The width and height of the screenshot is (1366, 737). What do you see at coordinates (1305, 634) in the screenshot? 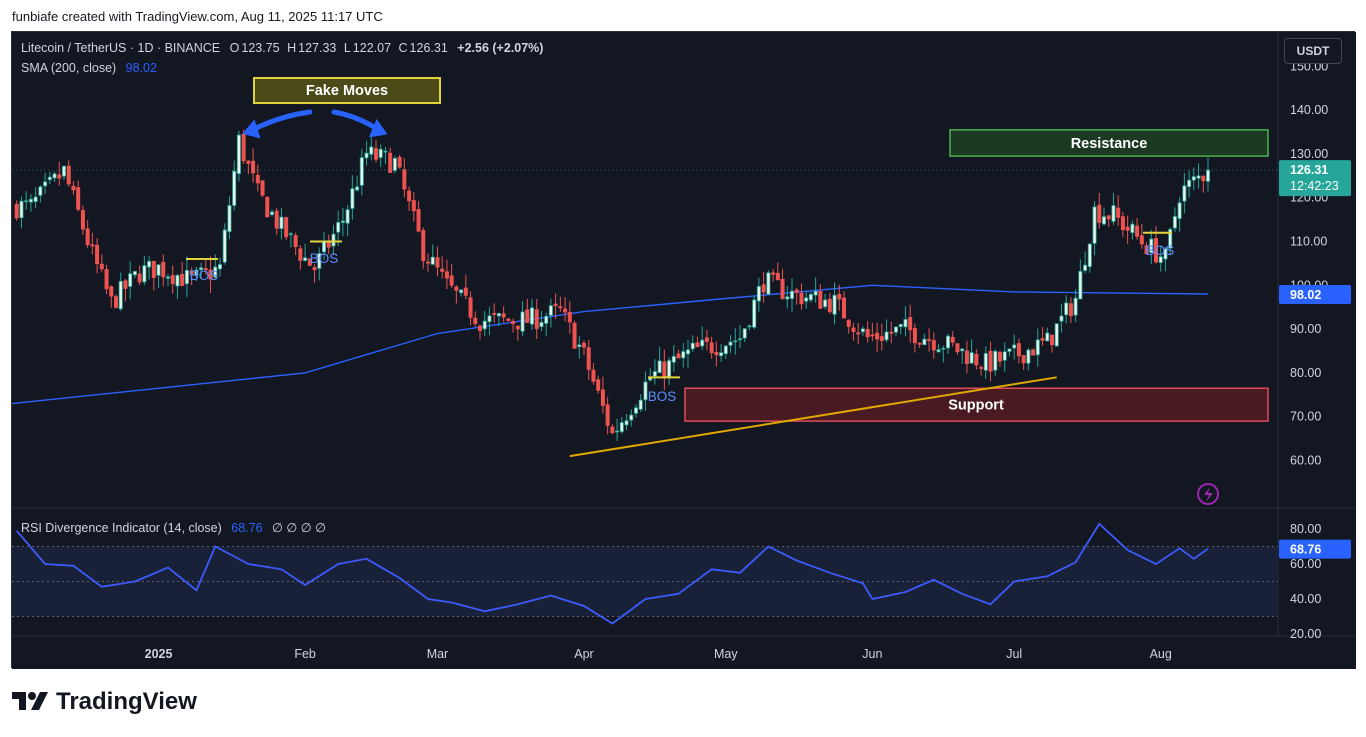
I see `rsi-tick-label: 20.00` at bounding box center [1305, 634].